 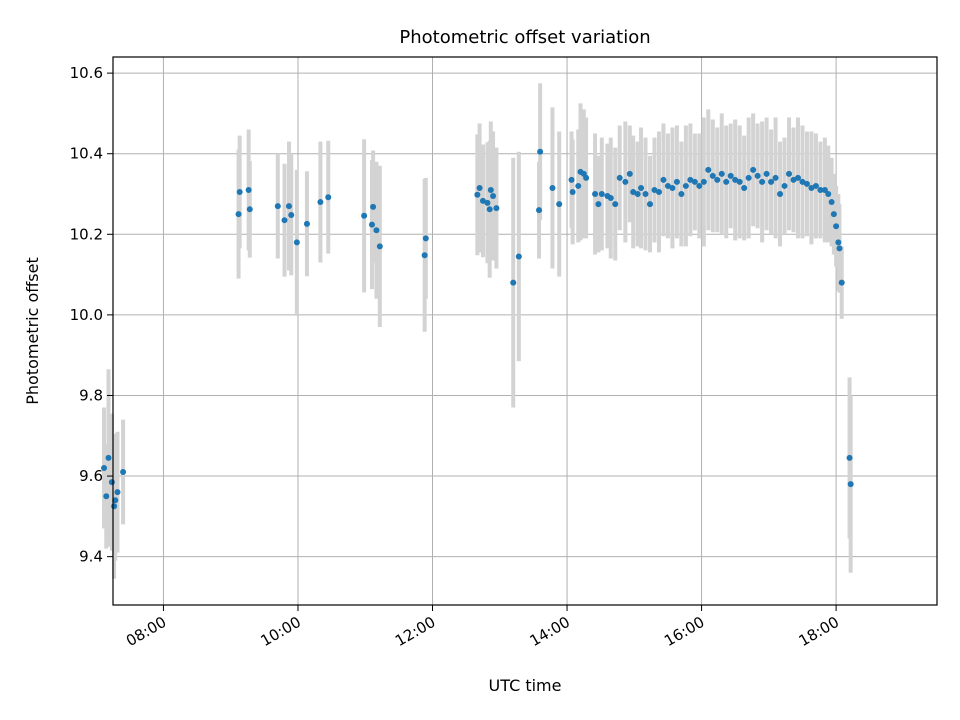 I want to click on y-tick-label: 9.6, so click(x=91, y=476).